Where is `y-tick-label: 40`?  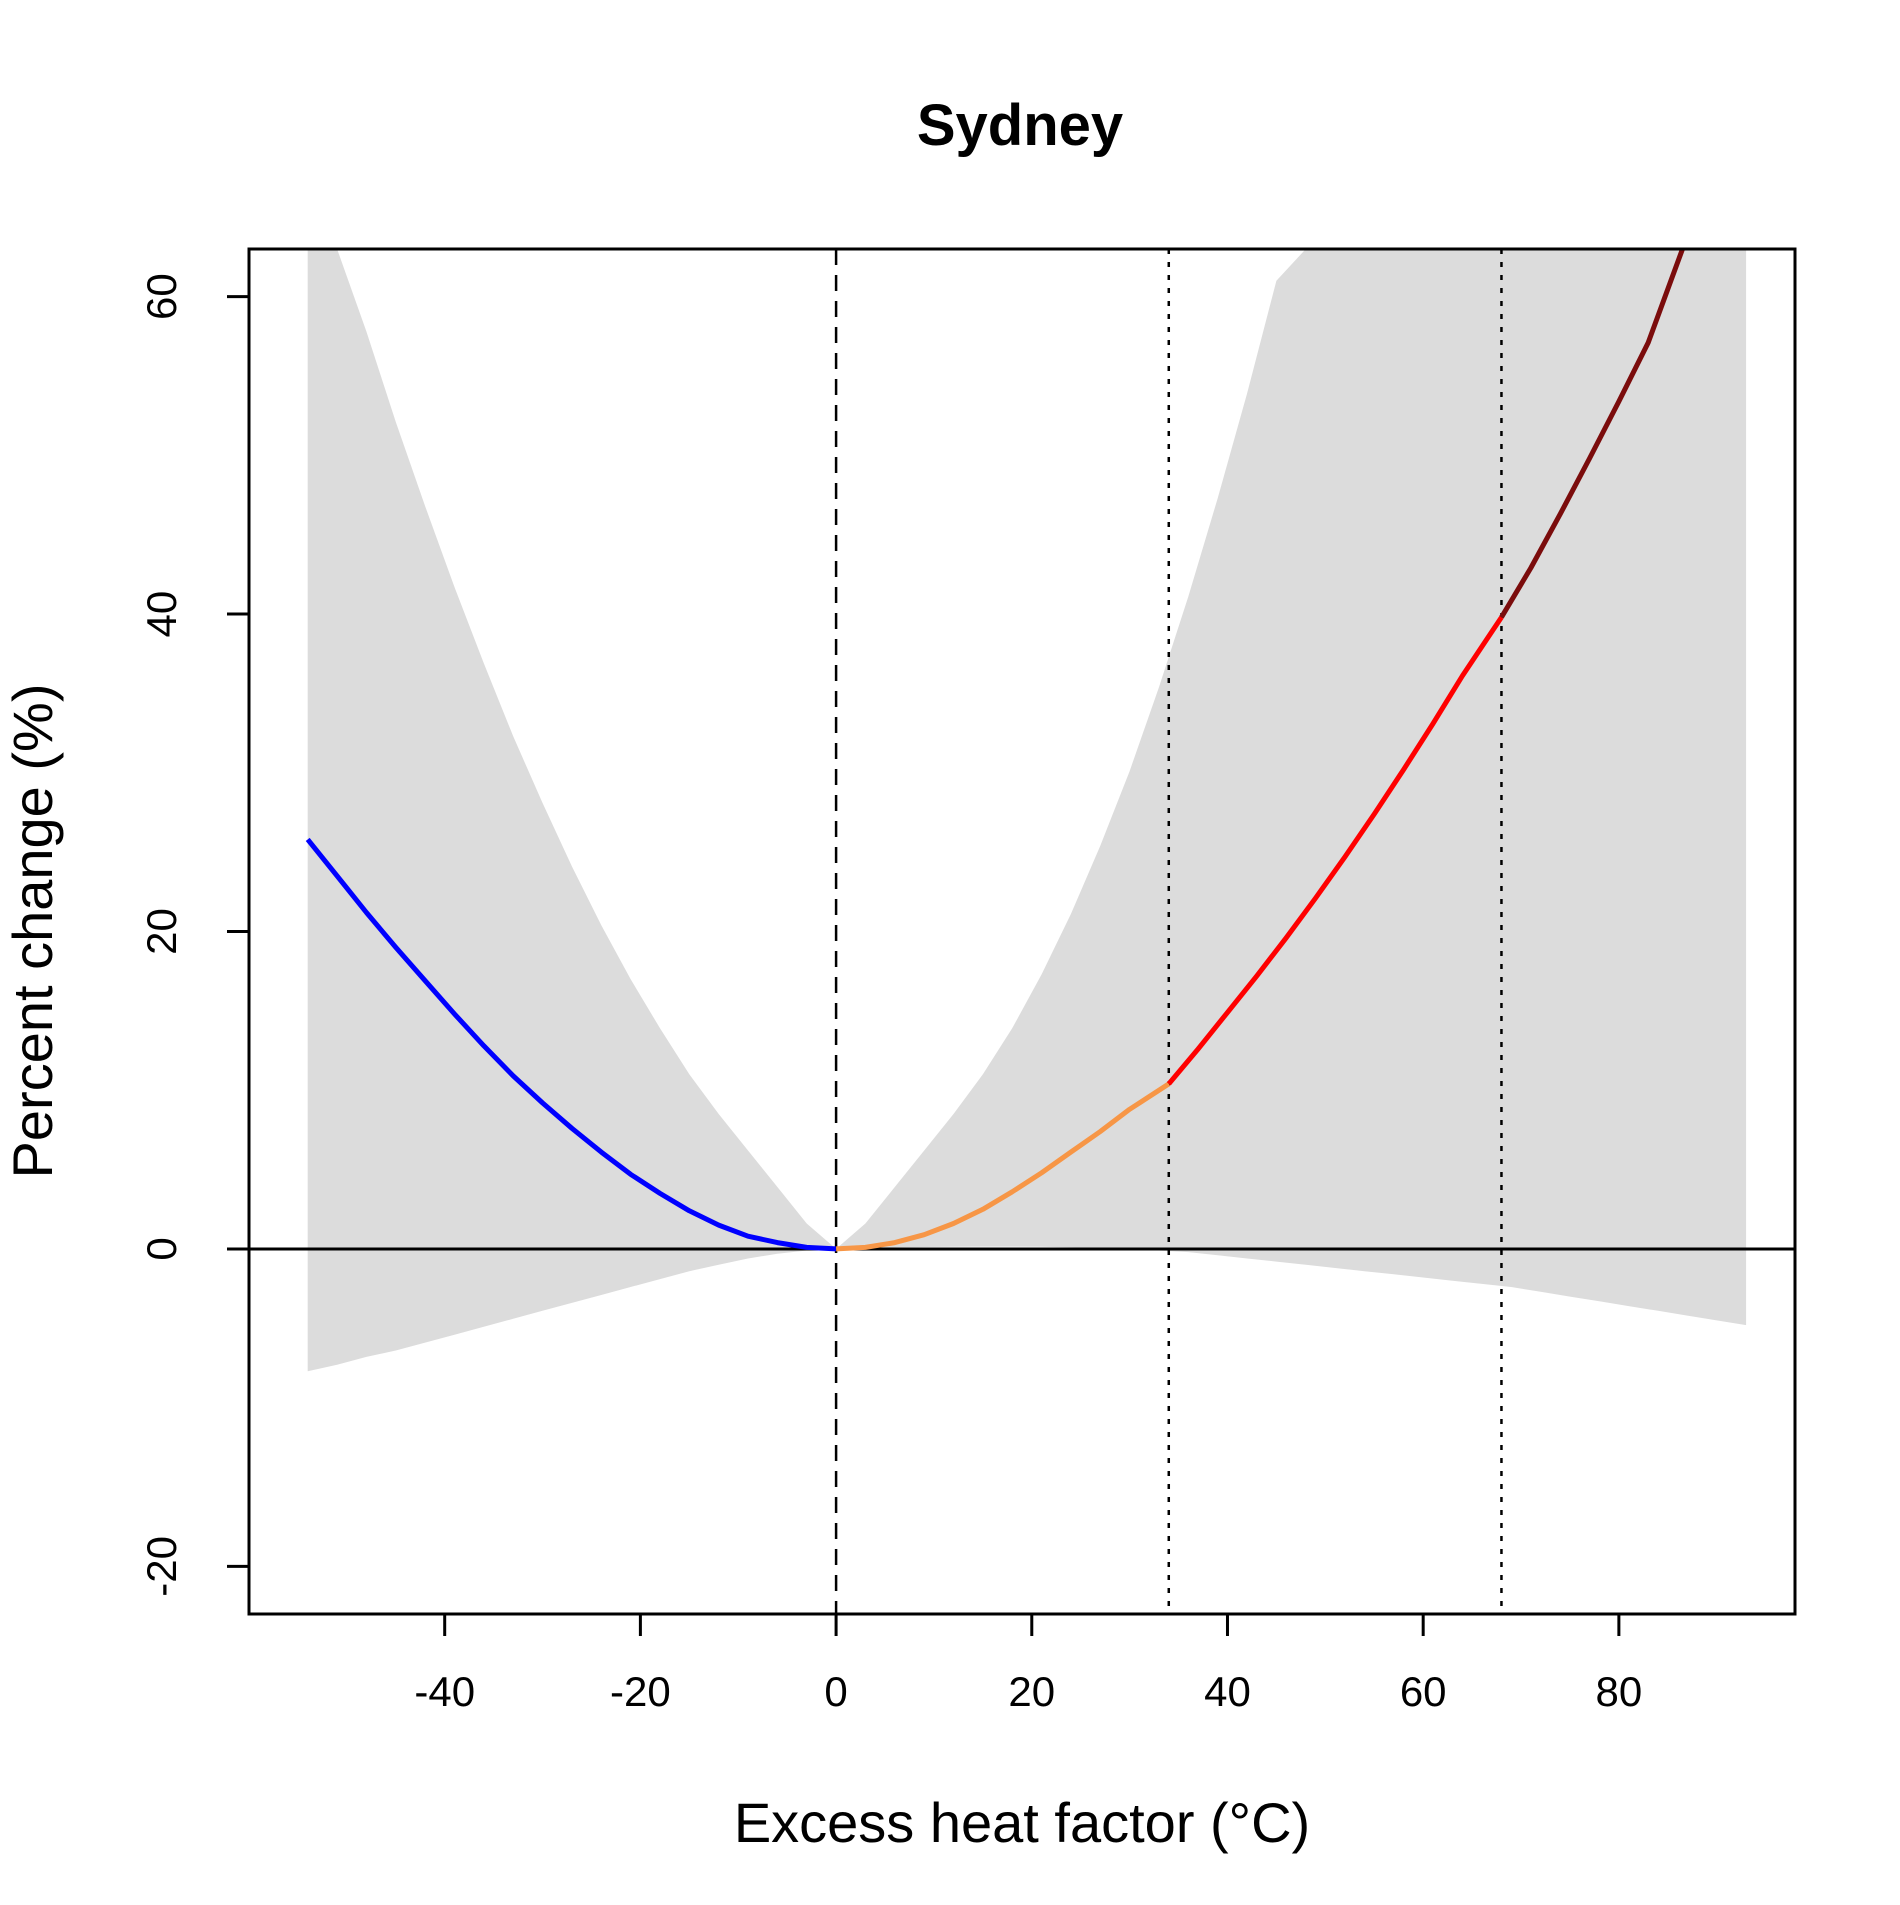 y-tick-label: 40 is located at coordinates (161, 614).